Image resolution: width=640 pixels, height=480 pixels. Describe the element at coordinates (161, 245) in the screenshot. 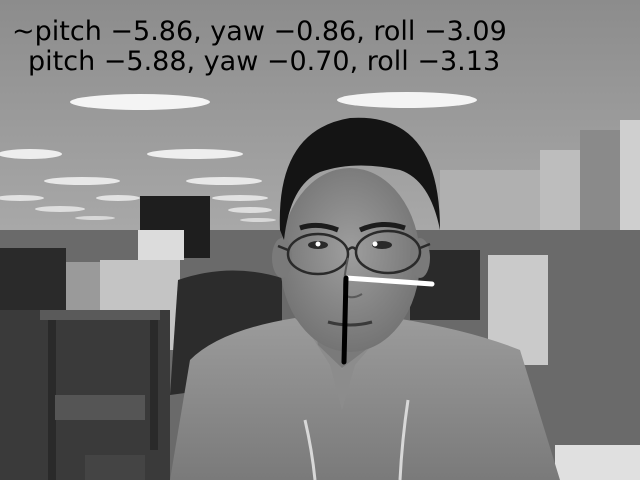

I see `back-screen` at that location.